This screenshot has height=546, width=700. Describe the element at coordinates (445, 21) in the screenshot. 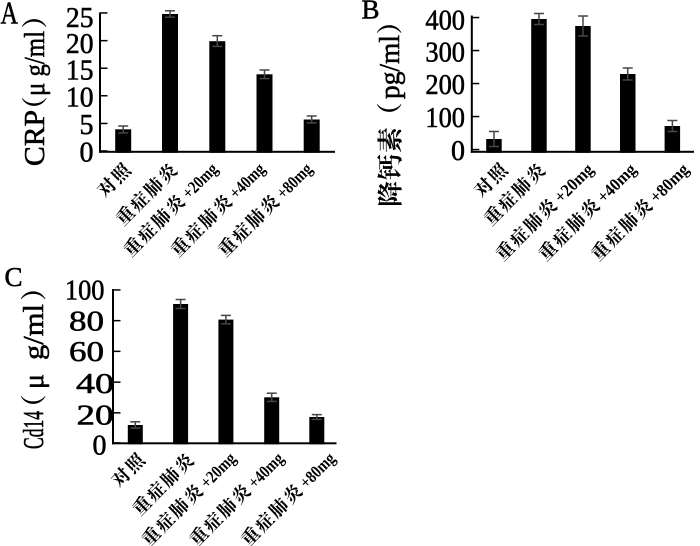

I see `svg-text: 400` at that location.